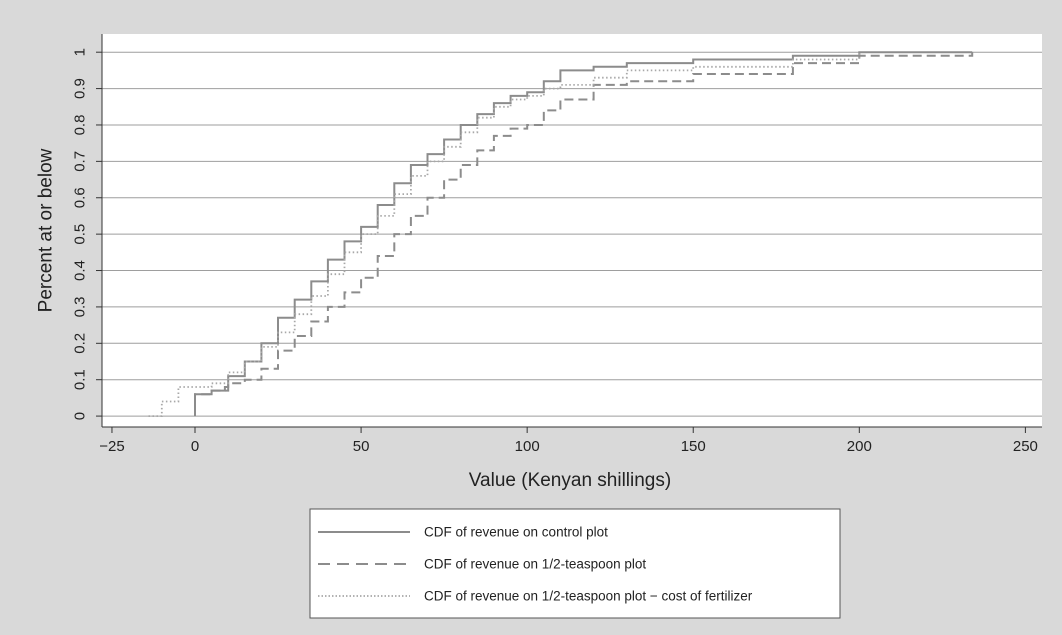  I want to click on legend-label: CDF of revenue on 1/2-teaspoon plot, so click(535, 564).